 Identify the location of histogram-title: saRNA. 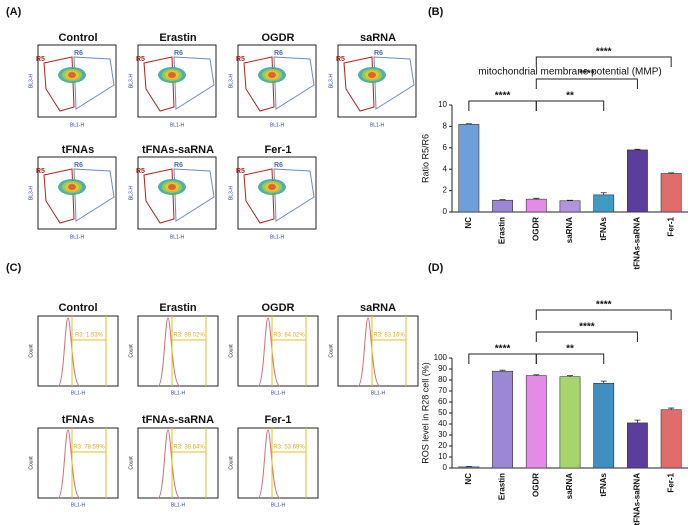
(378, 308).